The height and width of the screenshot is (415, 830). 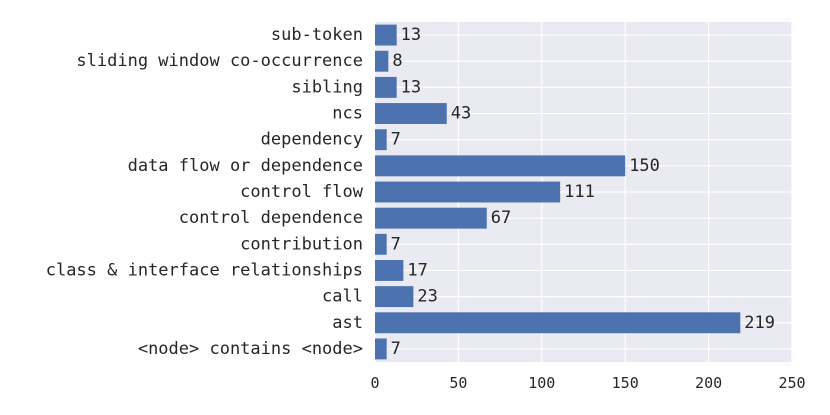 I want to click on x-tick-label: 250, so click(x=791, y=383).